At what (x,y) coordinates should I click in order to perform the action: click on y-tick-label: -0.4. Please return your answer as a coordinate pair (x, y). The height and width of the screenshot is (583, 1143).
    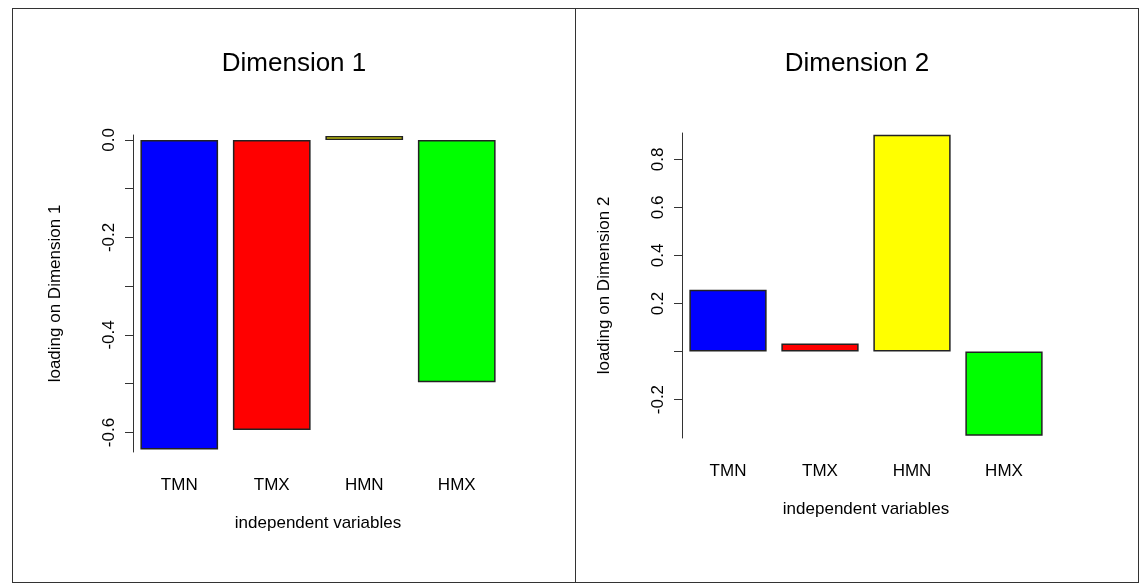
    Looking at the image, I should click on (108, 335).